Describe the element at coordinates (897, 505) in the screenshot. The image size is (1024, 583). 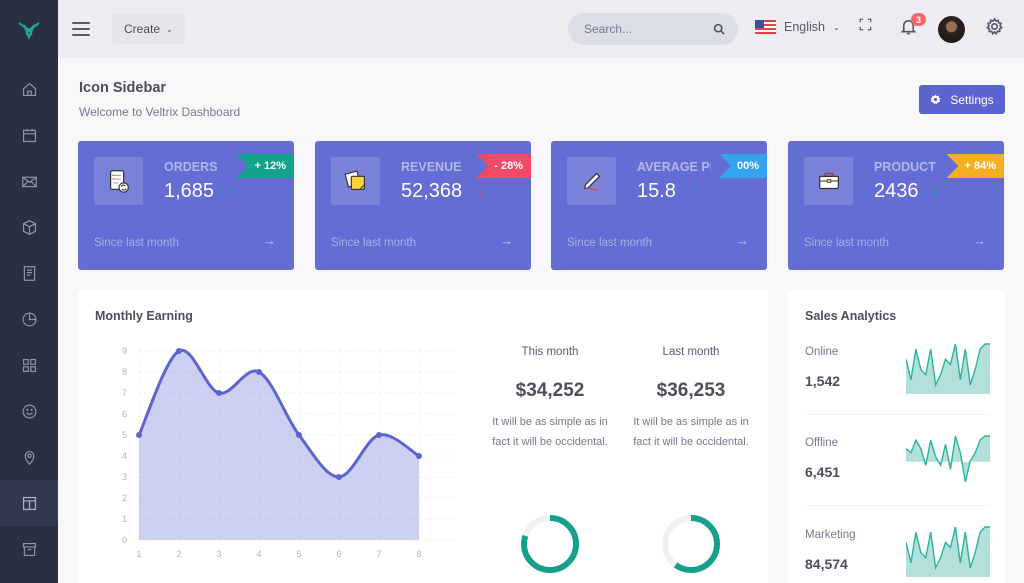
I see `divider` at that location.